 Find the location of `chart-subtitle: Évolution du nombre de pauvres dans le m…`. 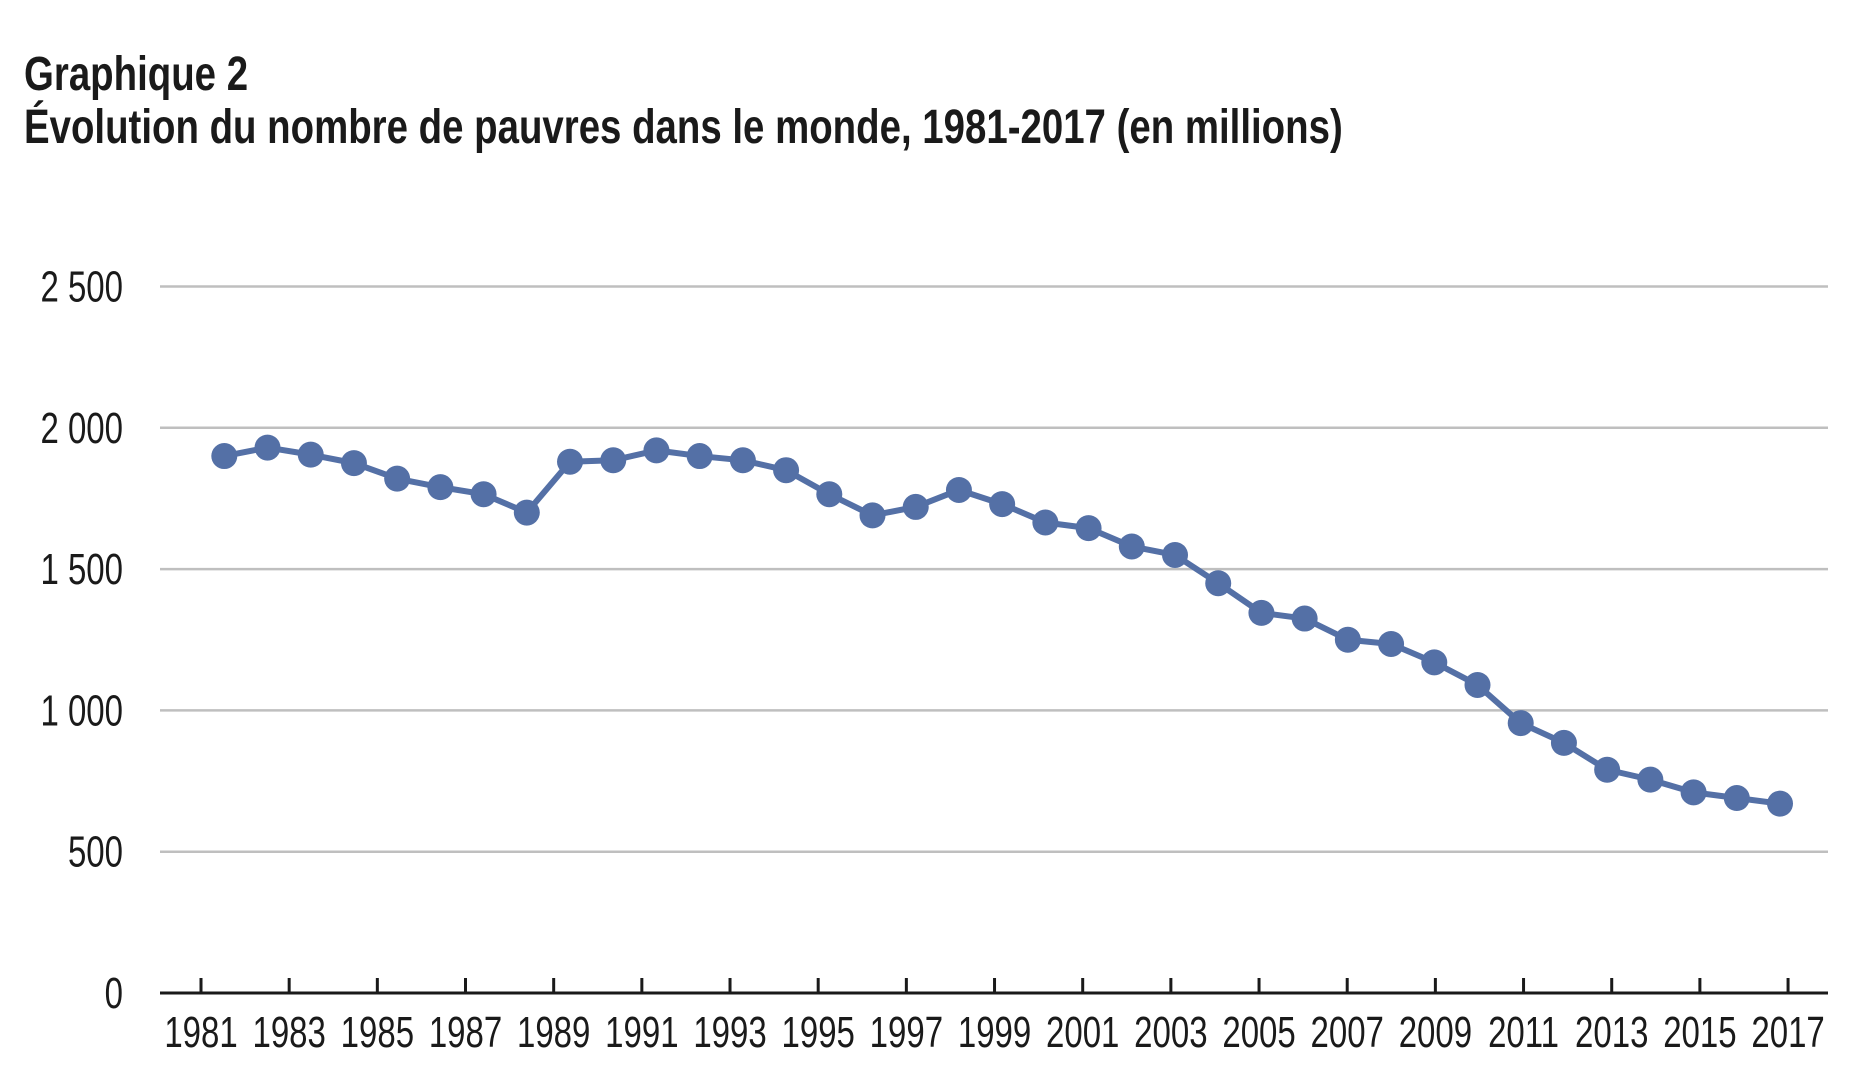

chart-subtitle: Évolution du nombre de pauvres dans le m… is located at coordinates (683, 127).